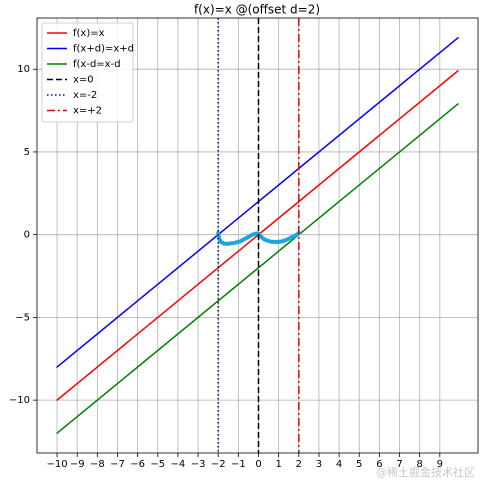 Image resolution: width=488 pixels, height=497 pixels. I want to click on x-tick-label: 1, so click(278, 464).